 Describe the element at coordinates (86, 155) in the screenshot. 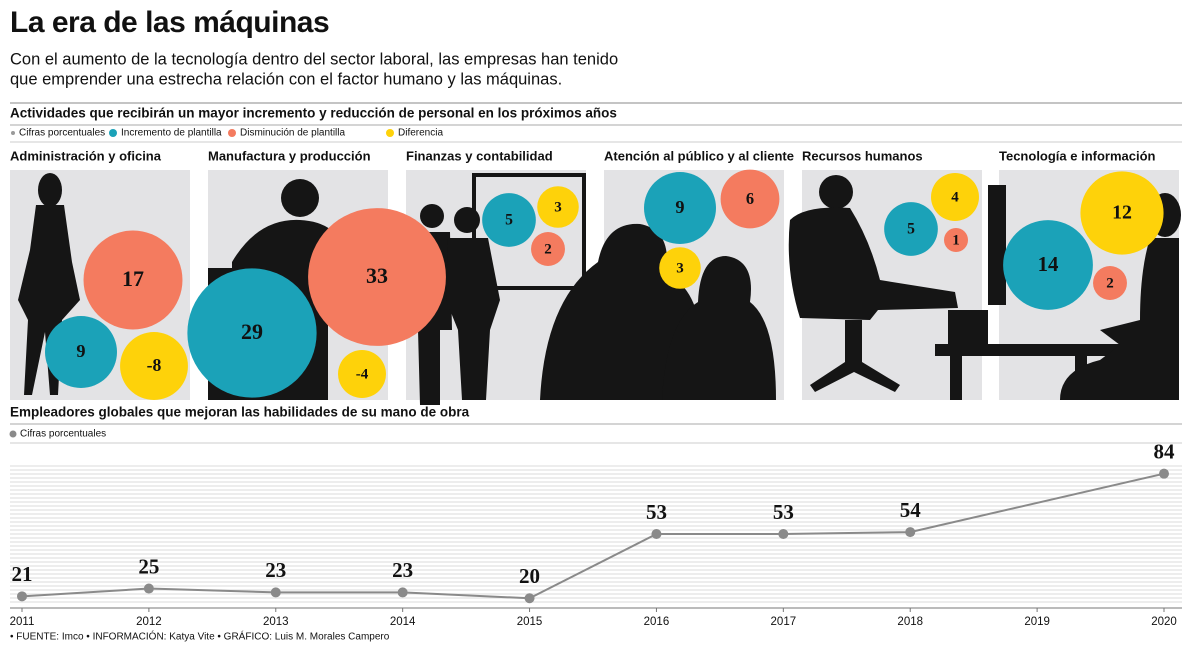

I see `panel-title: Administración y oficina` at that location.